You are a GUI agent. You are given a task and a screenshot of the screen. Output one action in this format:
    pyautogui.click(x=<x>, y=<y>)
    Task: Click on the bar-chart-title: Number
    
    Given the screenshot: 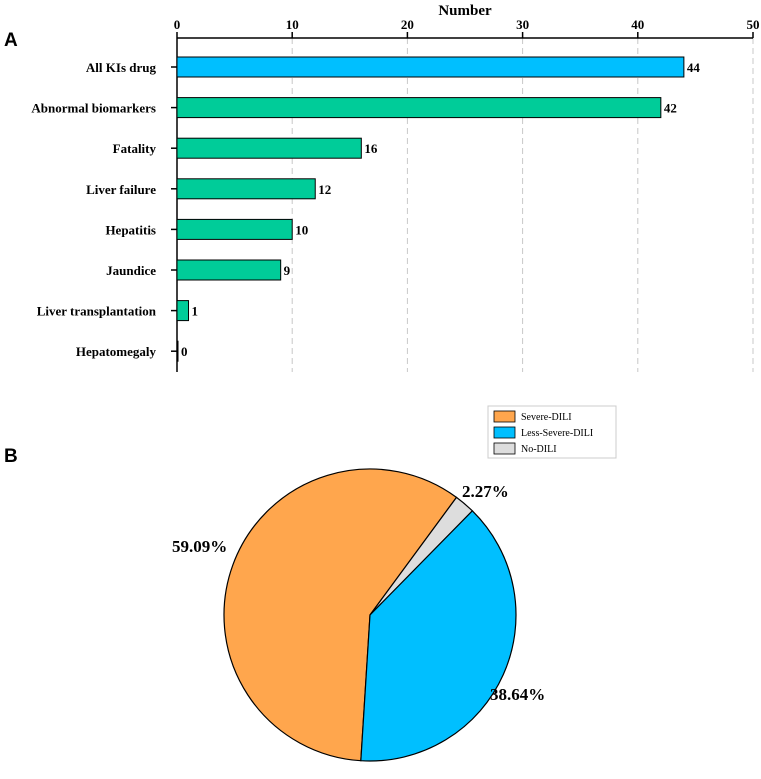 What is the action you would take?
    pyautogui.click(x=465, y=11)
    